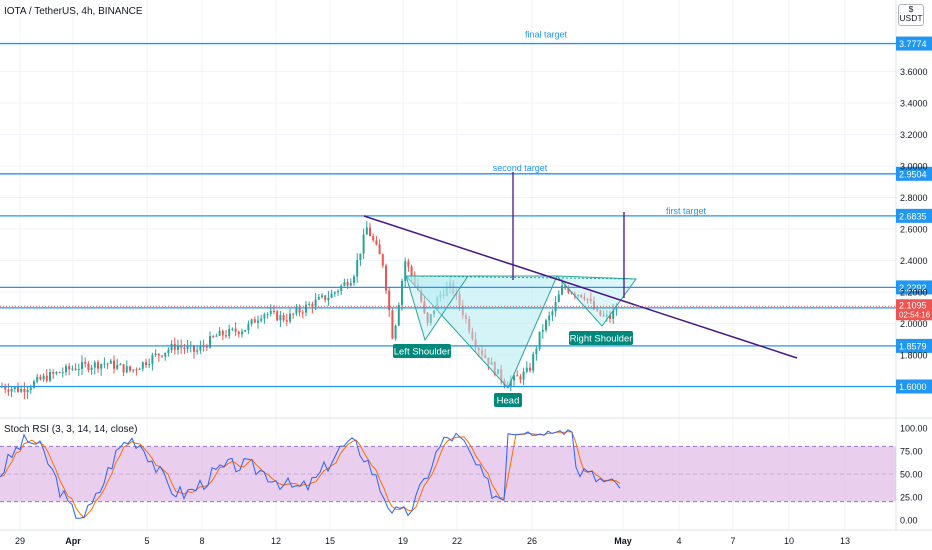  What do you see at coordinates (403, 541) in the screenshot?
I see `time-tick-label: 19` at bounding box center [403, 541].